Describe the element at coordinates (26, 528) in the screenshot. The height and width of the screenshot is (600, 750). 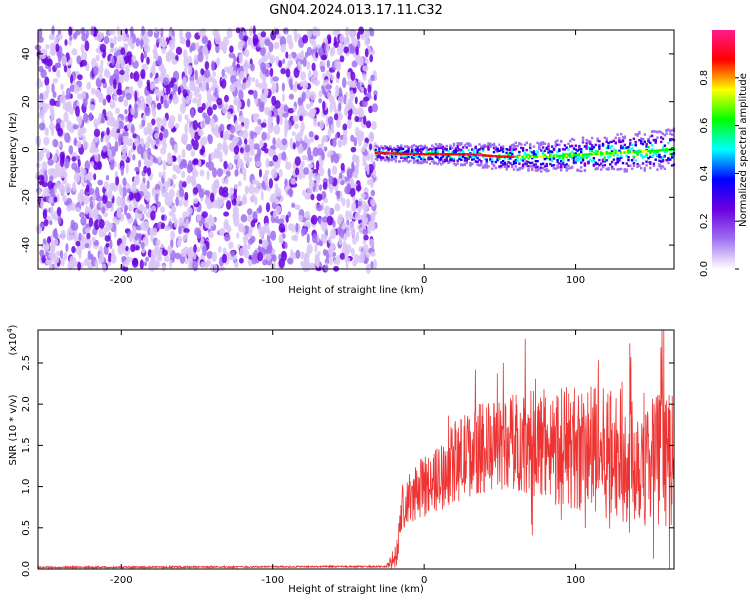
I see `snr-ytick-label: 0.5` at that location.